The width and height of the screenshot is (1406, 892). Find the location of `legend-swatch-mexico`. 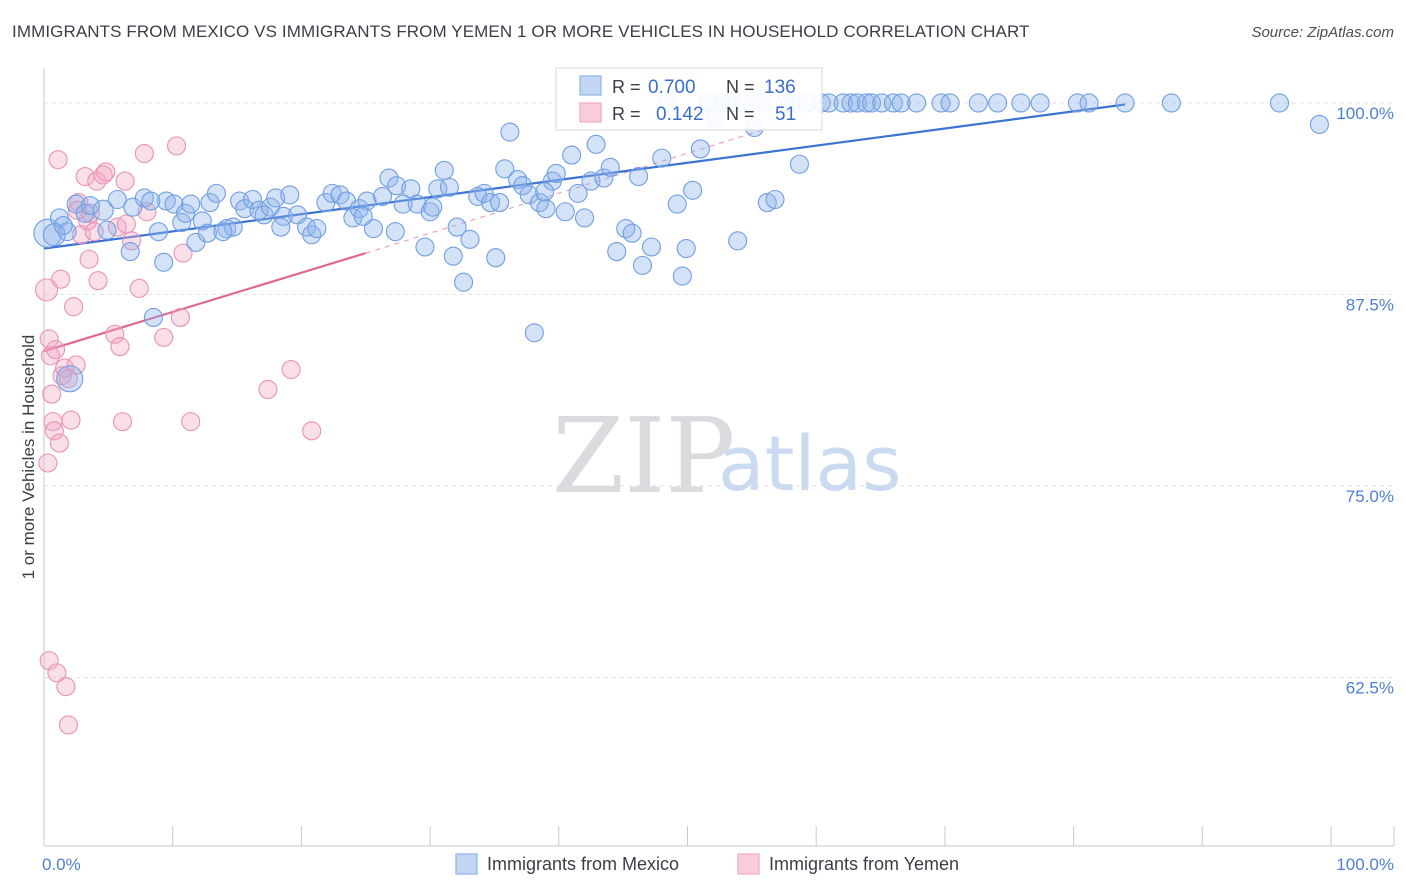

legend-swatch-mexico is located at coordinates (466, 864).